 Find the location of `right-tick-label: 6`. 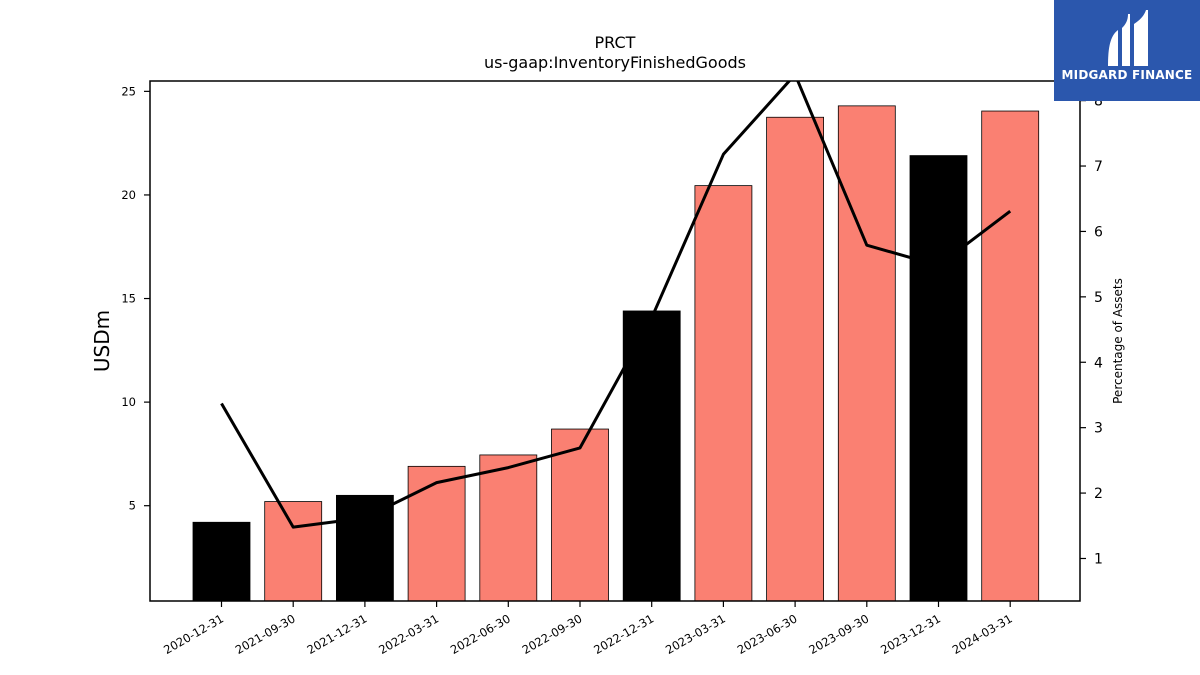

right-tick-label: 6 is located at coordinates (1098, 232).